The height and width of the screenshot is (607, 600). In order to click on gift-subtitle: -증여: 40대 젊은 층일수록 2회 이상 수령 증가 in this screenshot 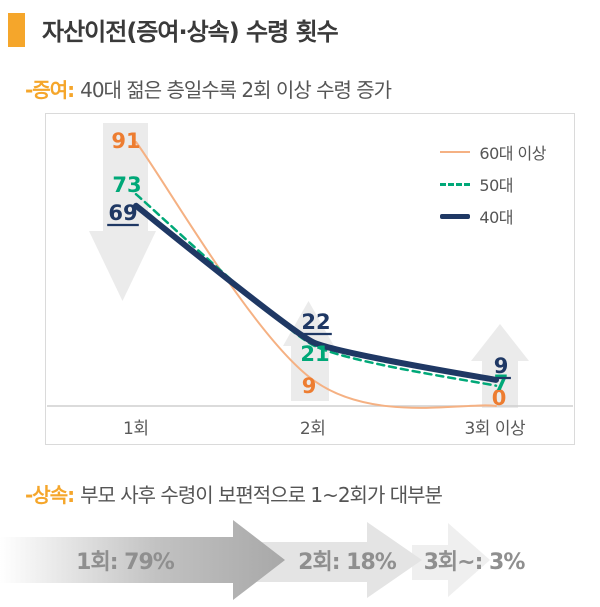, I will do `click(208, 88)`.